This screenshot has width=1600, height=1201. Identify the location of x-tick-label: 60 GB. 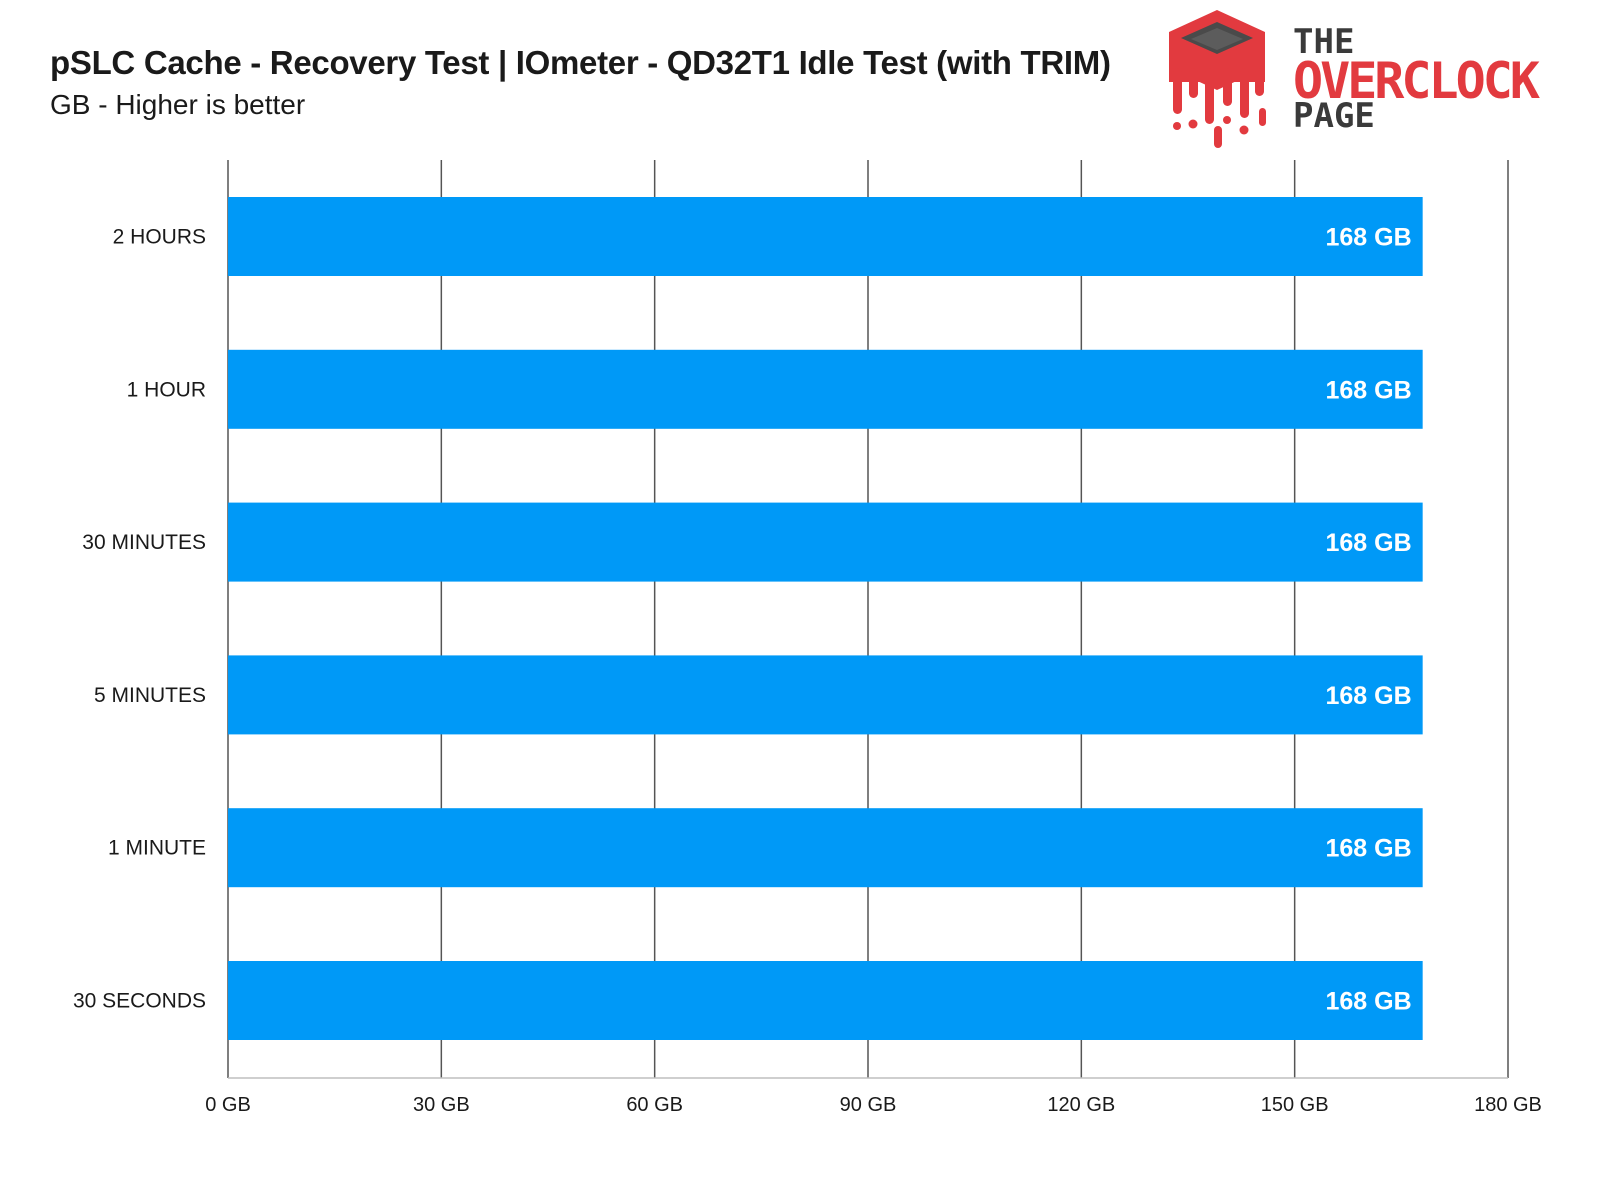
(654, 1105).